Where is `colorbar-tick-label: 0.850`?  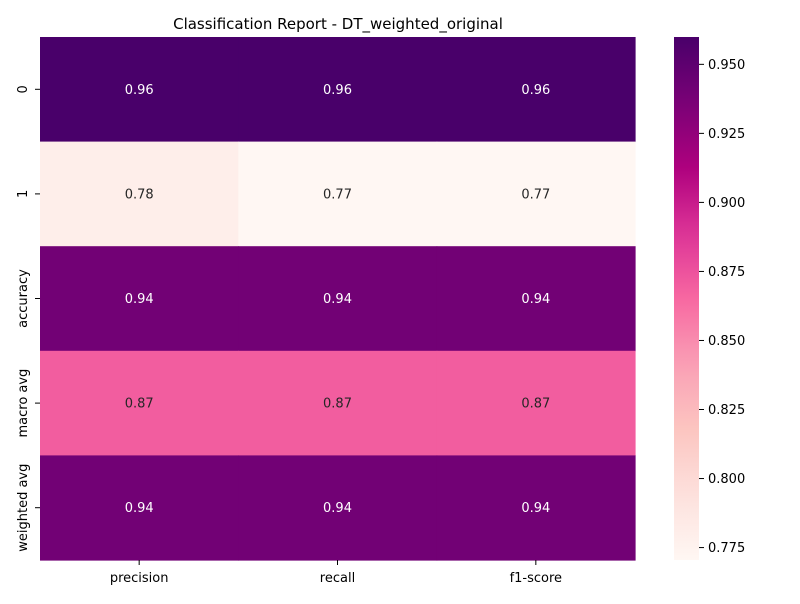
colorbar-tick-label: 0.850 is located at coordinates (726, 341).